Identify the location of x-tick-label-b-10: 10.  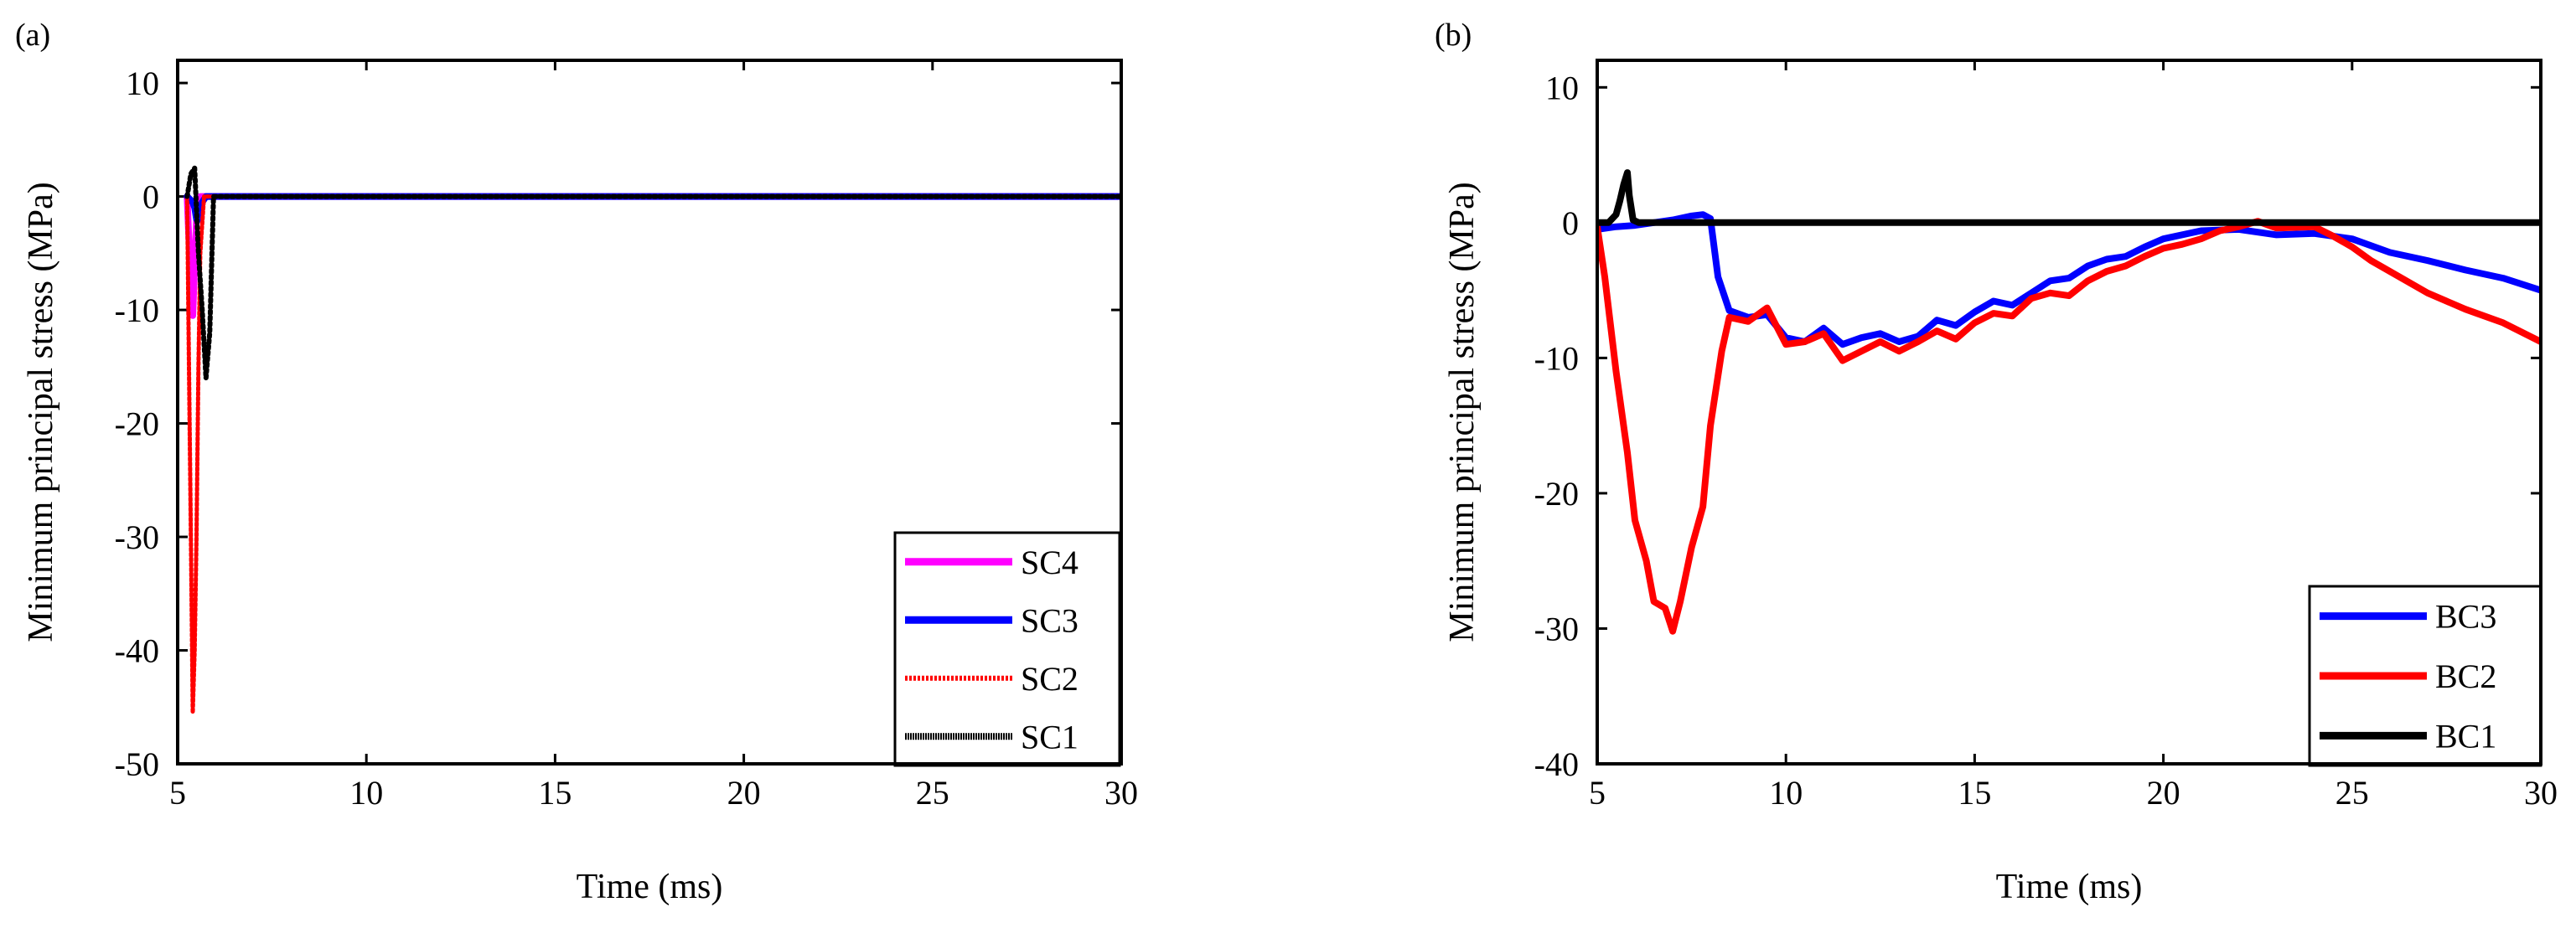
(1786, 793).